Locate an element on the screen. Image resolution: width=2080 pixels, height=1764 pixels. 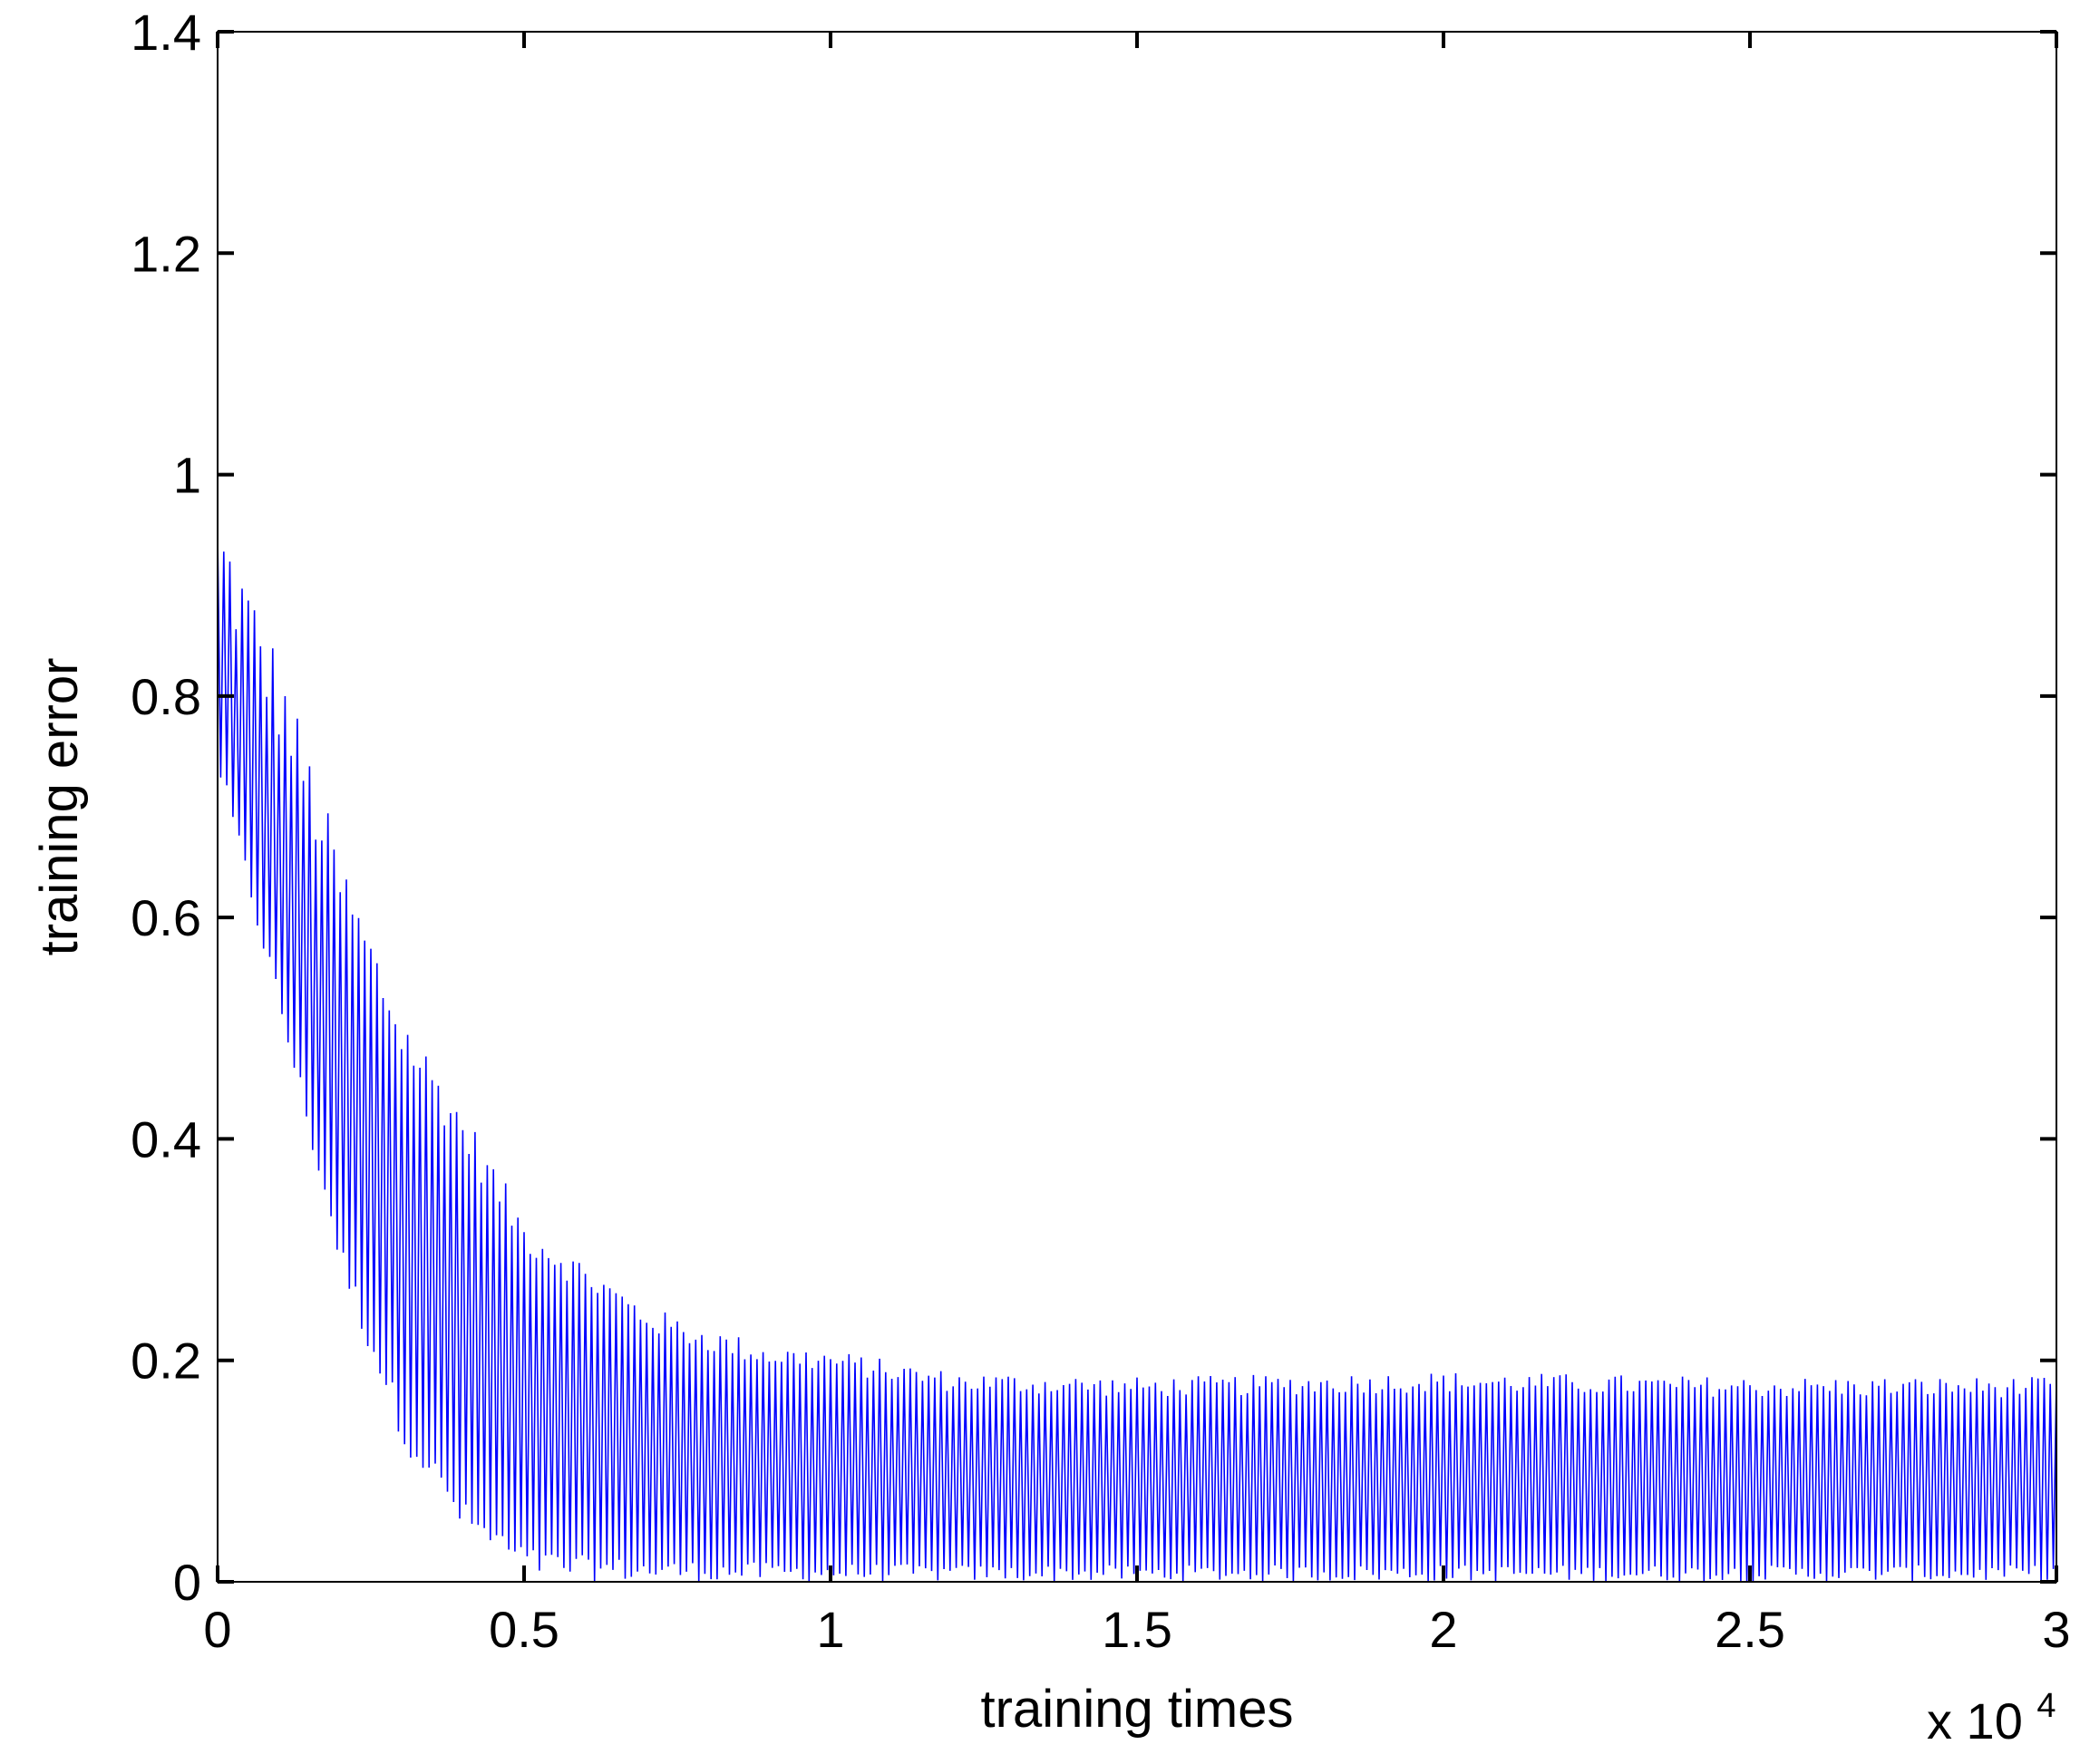
y-tick-label: 0.2 is located at coordinates (166, 1362).